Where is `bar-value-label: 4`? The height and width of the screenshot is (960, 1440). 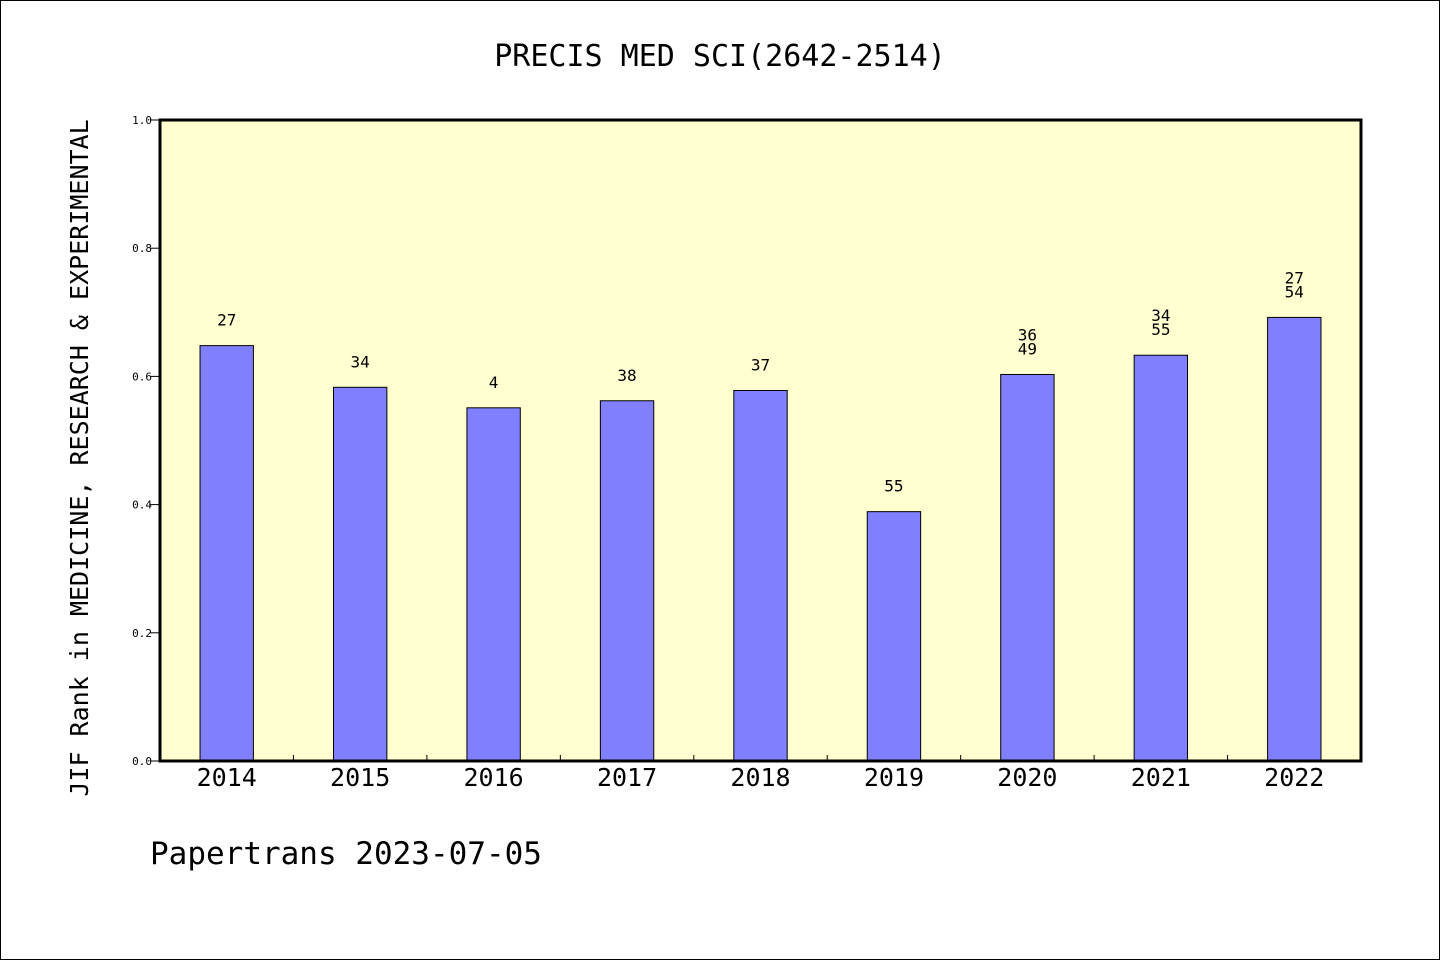
bar-value-label: 4 is located at coordinates (494, 382).